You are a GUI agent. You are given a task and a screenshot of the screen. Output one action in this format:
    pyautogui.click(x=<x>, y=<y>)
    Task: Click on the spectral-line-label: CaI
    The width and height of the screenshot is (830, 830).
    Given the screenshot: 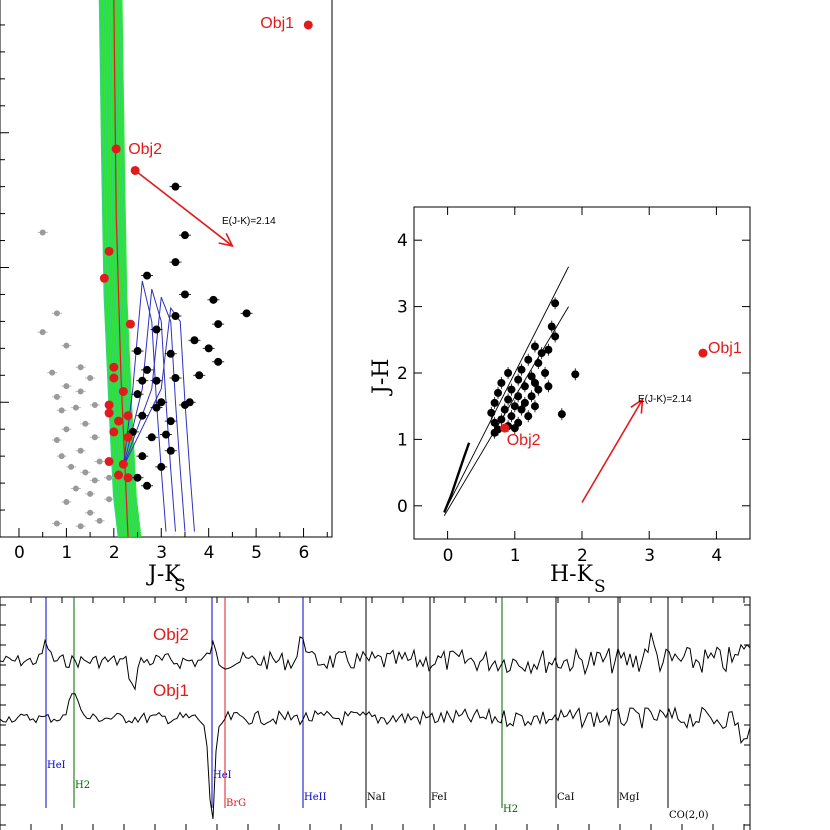 What is the action you would take?
    pyautogui.click(x=566, y=797)
    